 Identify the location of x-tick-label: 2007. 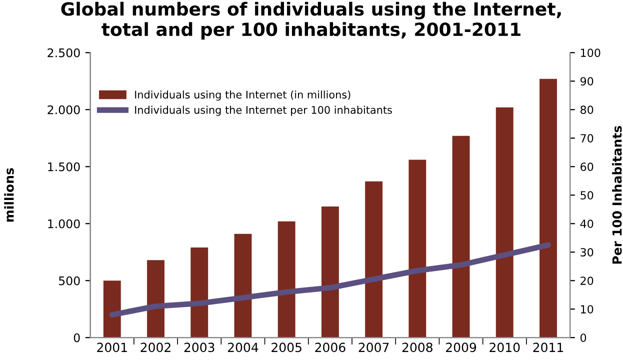
(373, 347).